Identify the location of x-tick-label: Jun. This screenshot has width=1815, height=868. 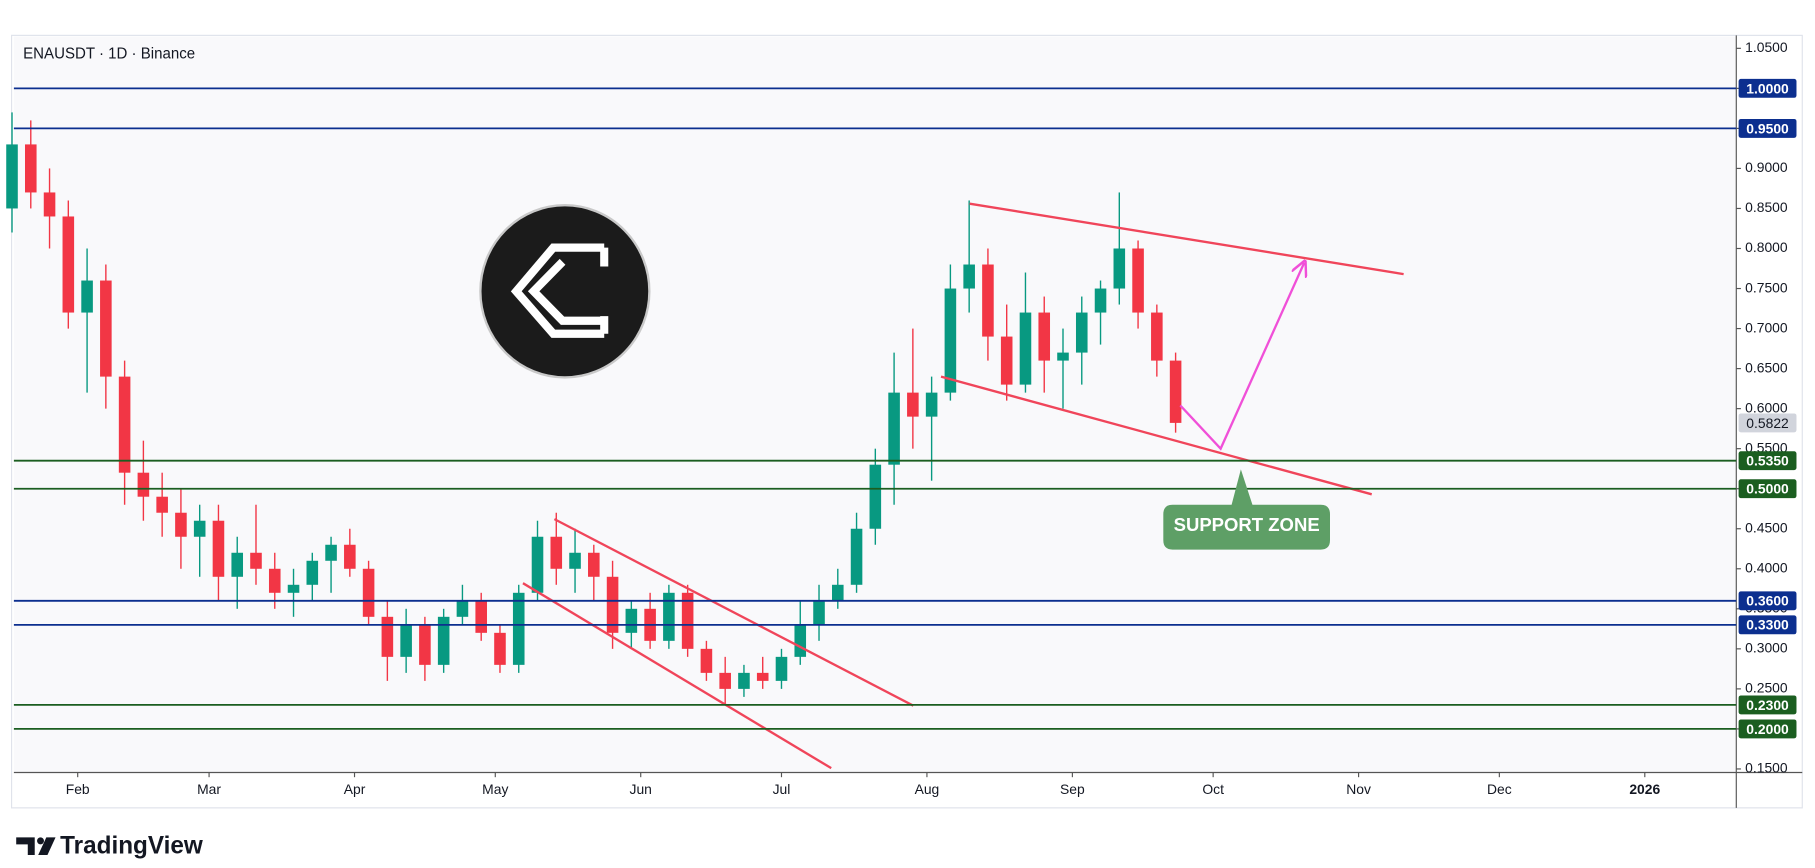
(641, 789).